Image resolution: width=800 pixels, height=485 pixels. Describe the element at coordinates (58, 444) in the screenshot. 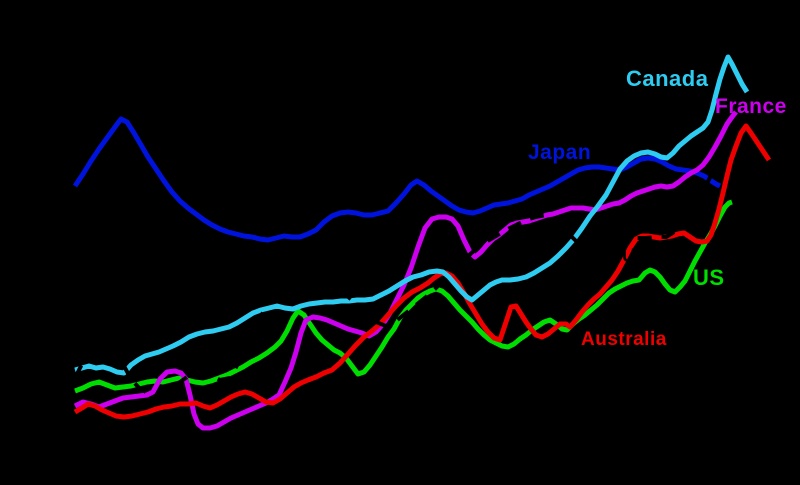

I see `y-tick-label: 0` at that location.